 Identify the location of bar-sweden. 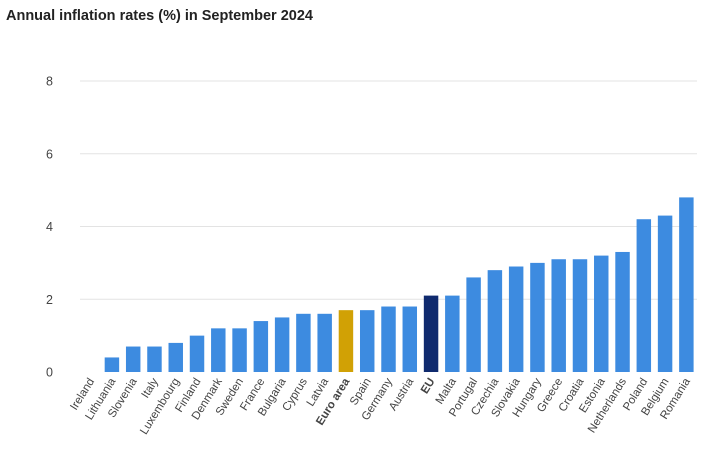
(239, 350).